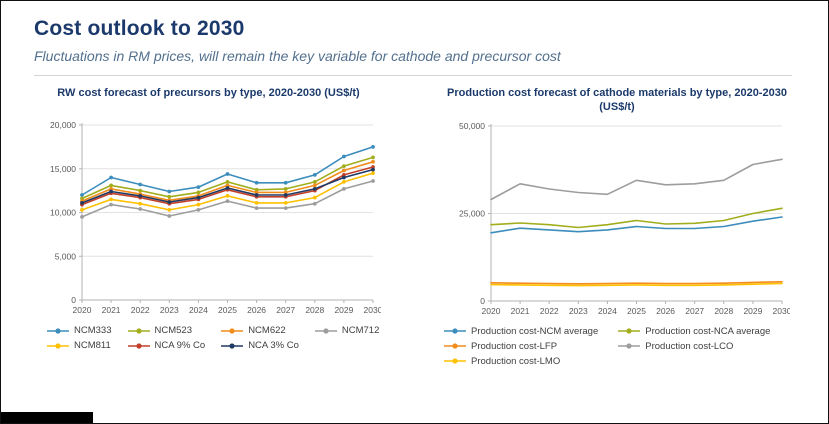 This screenshot has height=424, width=829. What do you see at coordinates (413, 75) in the screenshot?
I see `header-divider` at bounding box center [413, 75].